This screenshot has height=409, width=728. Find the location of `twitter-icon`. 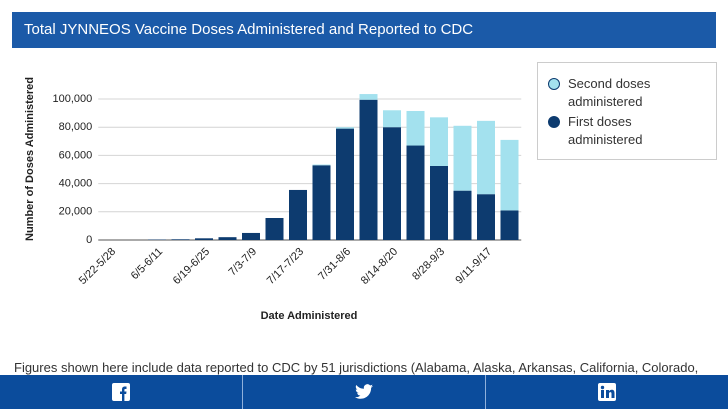

twitter-icon is located at coordinates (364, 391).